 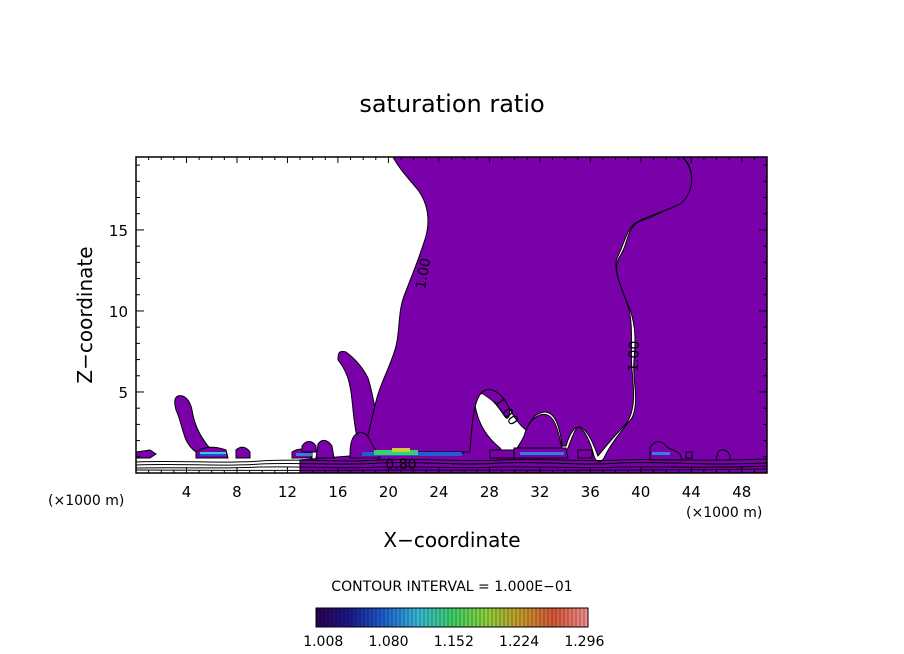 What do you see at coordinates (489, 492) in the screenshot?
I see `x-tick-label-6: 28` at bounding box center [489, 492].